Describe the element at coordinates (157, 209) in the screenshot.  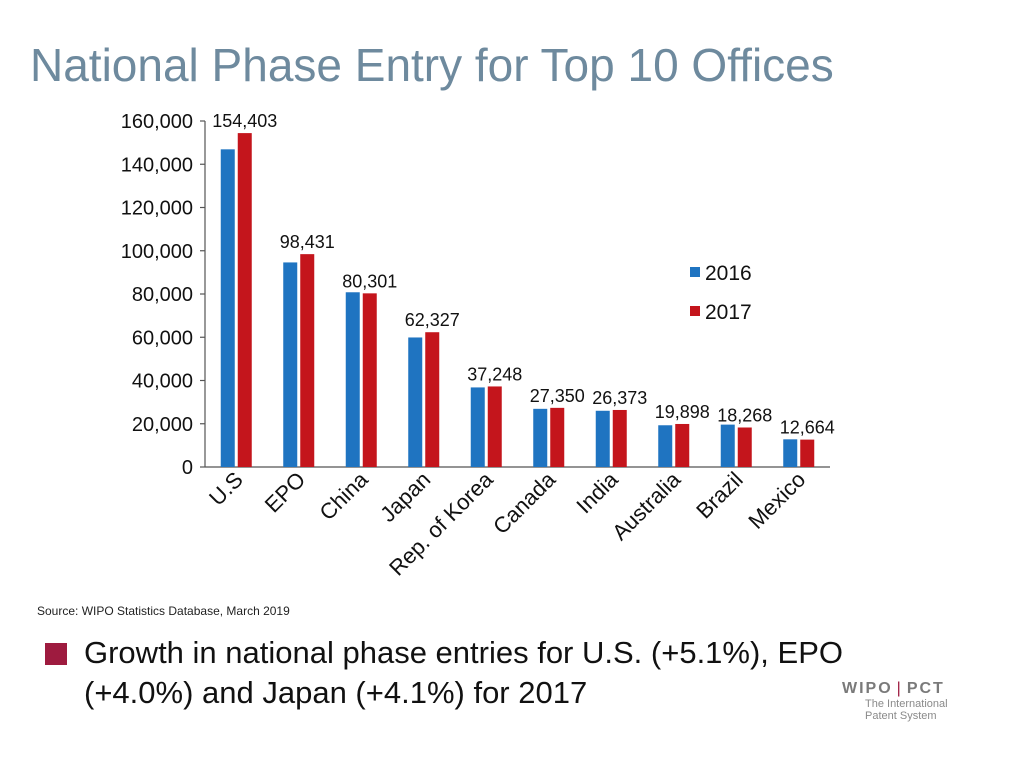
I see `y-tick-label: 120,000` at that location.